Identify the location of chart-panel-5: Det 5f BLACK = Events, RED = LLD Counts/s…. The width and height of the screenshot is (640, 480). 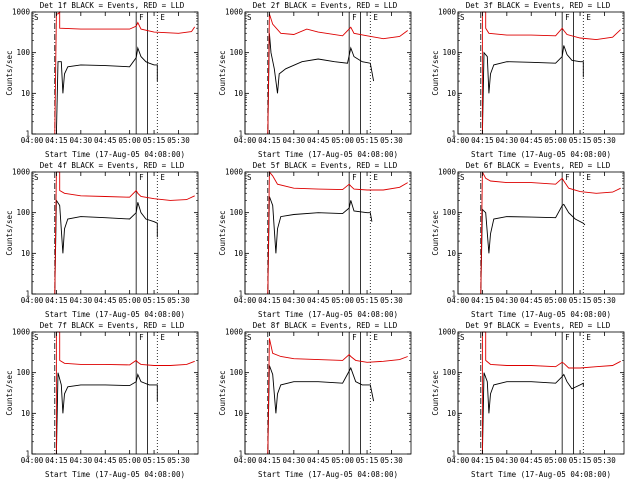
(315, 240).